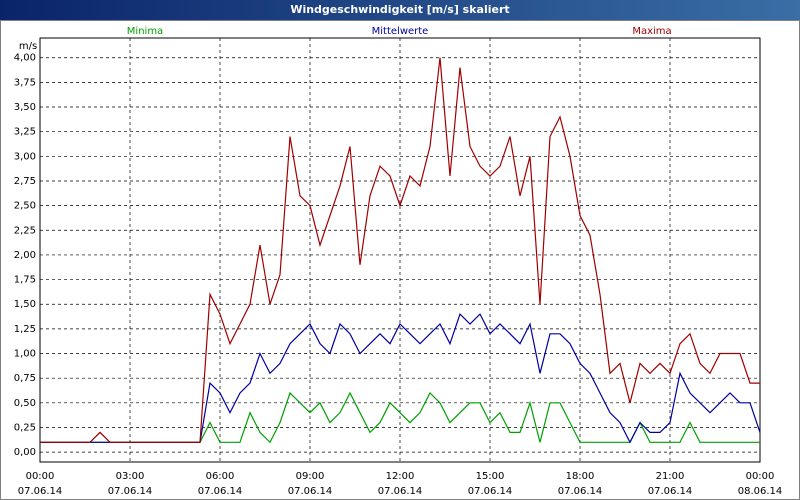 The image size is (800, 500). Describe the element at coordinates (25, 230) in the screenshot. I see `y-tick-label: 2,25` at that location.